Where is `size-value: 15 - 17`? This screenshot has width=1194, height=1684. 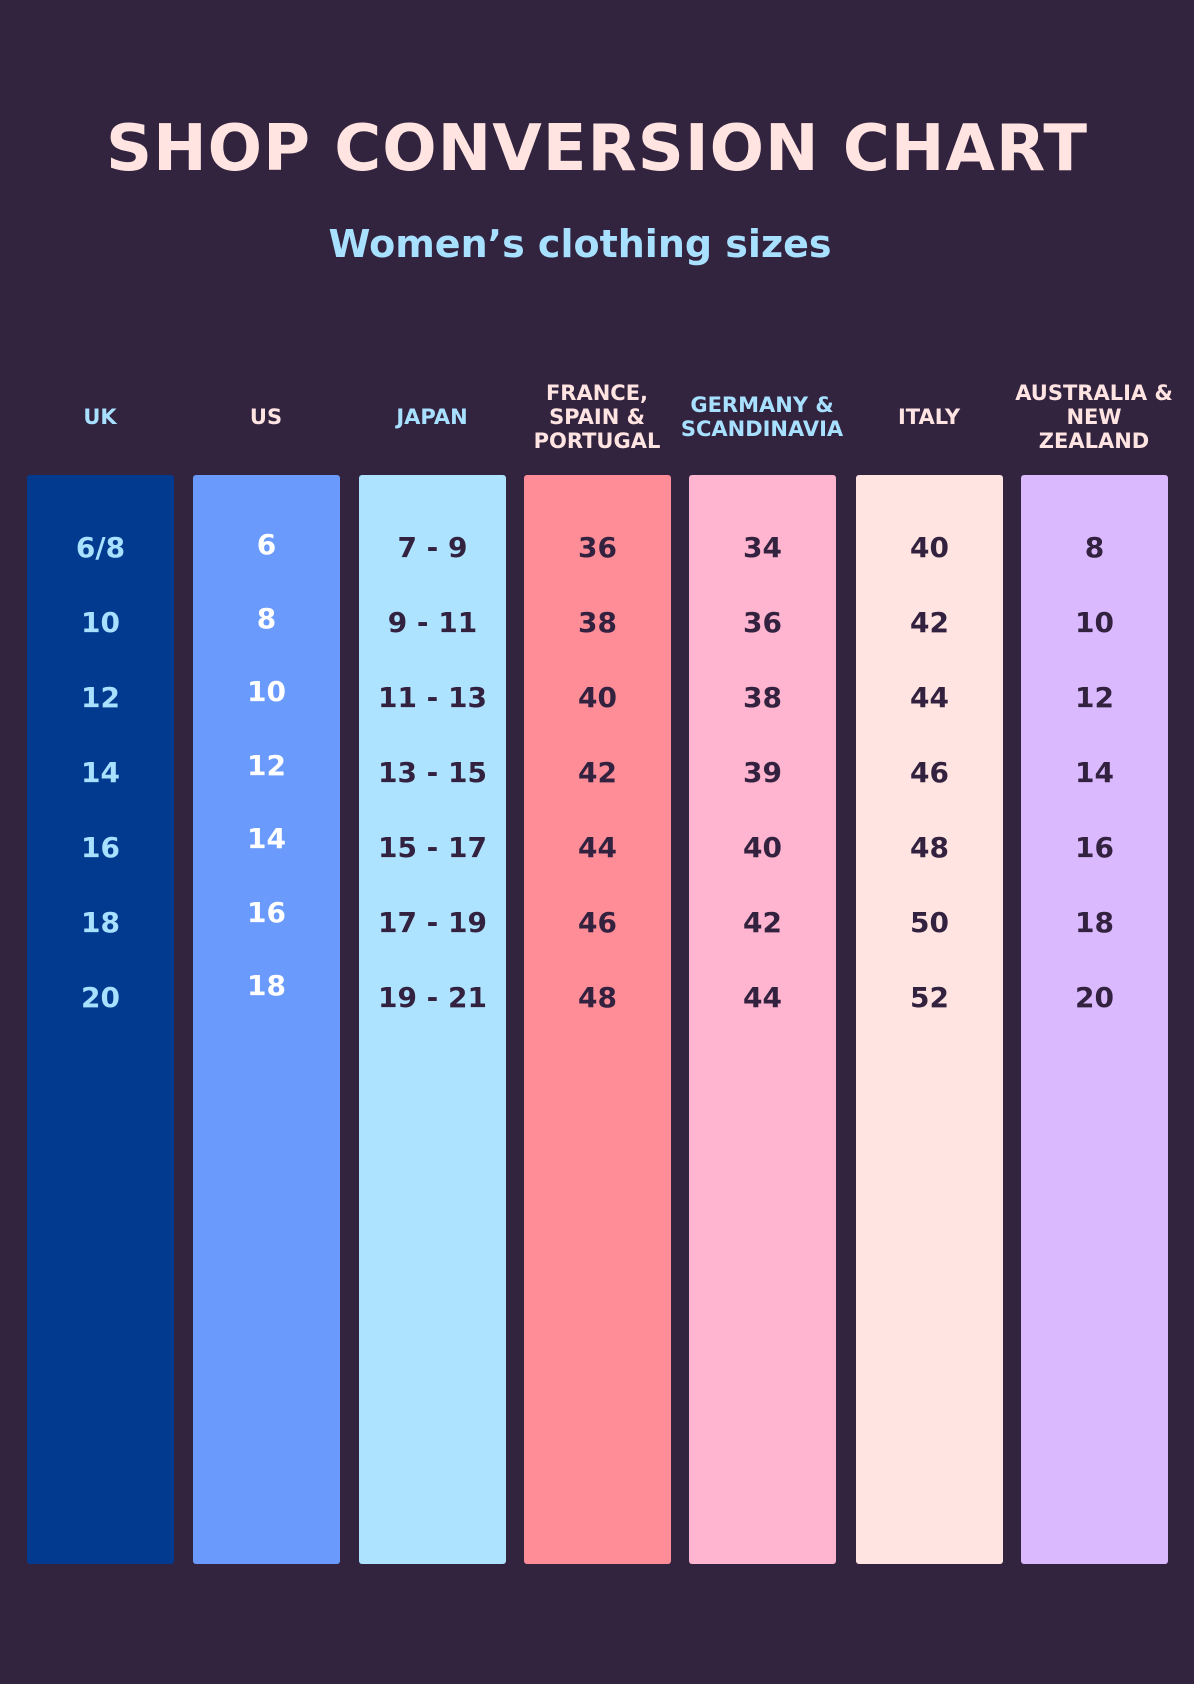
size-value: 15 - 17 is located at coordinates (432, 847).